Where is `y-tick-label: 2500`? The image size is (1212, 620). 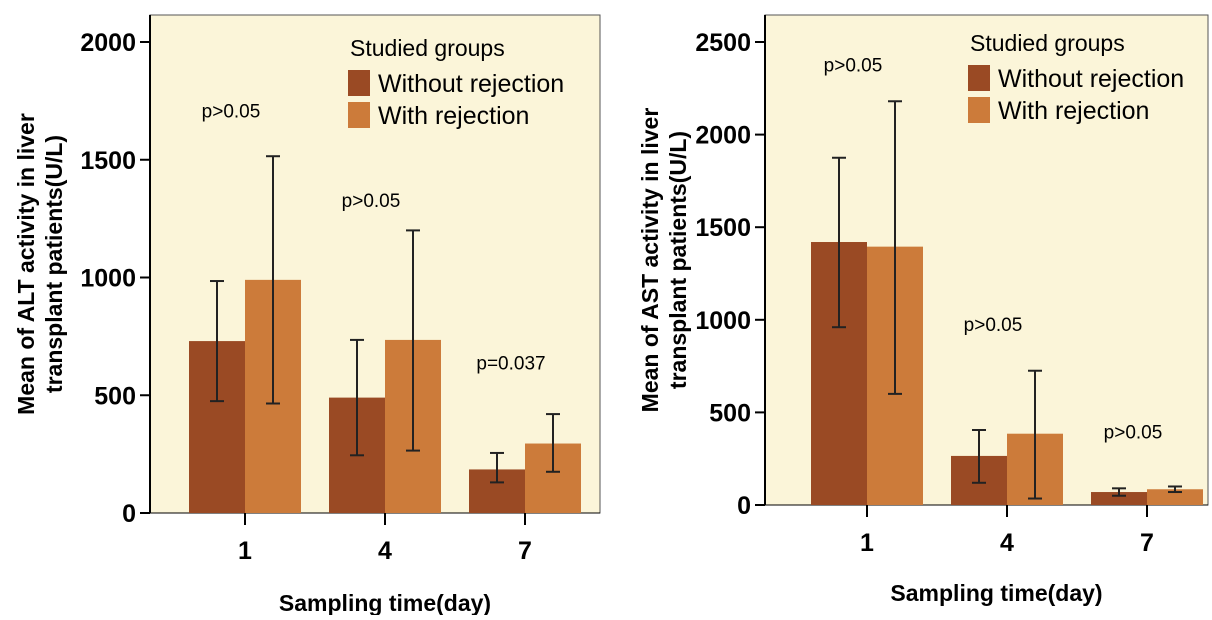
y-tick-label: 2500 is located at coordinates (723, 43).